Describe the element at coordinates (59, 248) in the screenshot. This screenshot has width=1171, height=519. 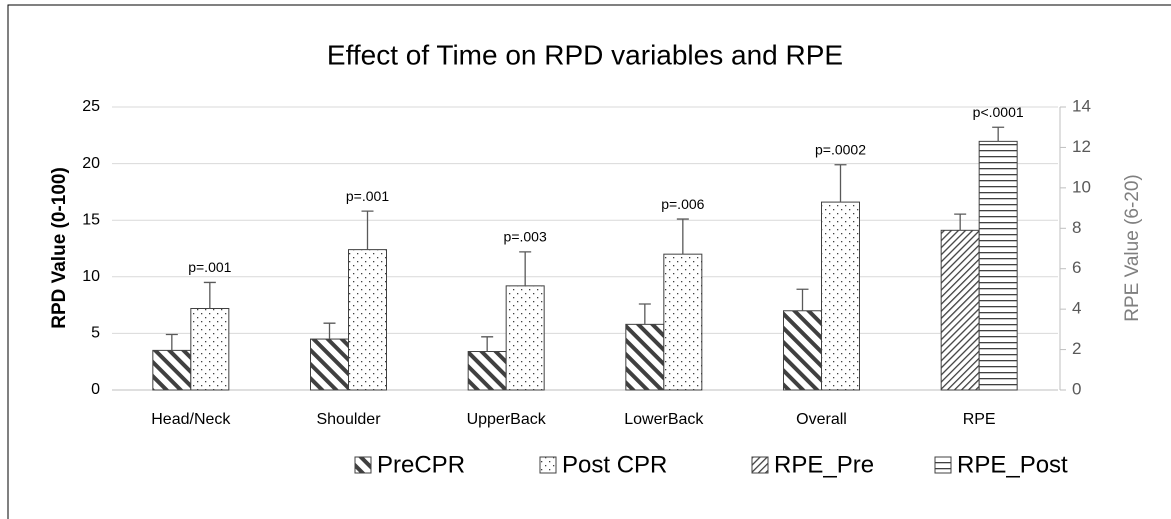
I see `y-axis-label: RPD Value (0-100)` at that location.